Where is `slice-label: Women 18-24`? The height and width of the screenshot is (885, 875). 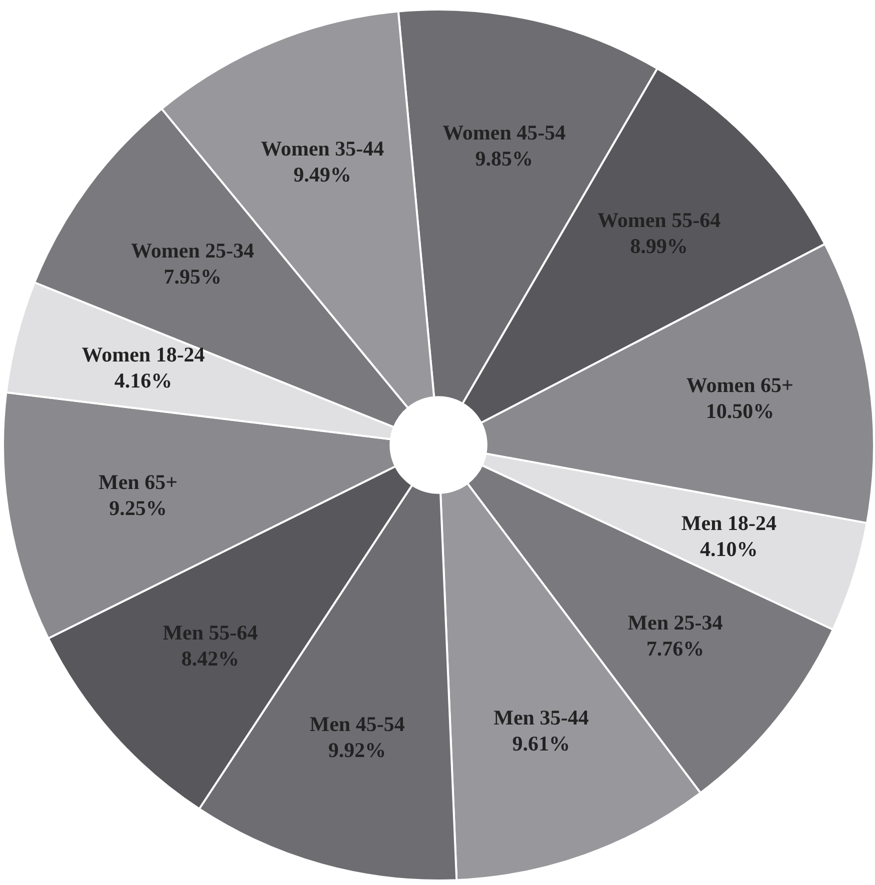 slice-label: Women 18-24 is located at coordinates (144, 354).